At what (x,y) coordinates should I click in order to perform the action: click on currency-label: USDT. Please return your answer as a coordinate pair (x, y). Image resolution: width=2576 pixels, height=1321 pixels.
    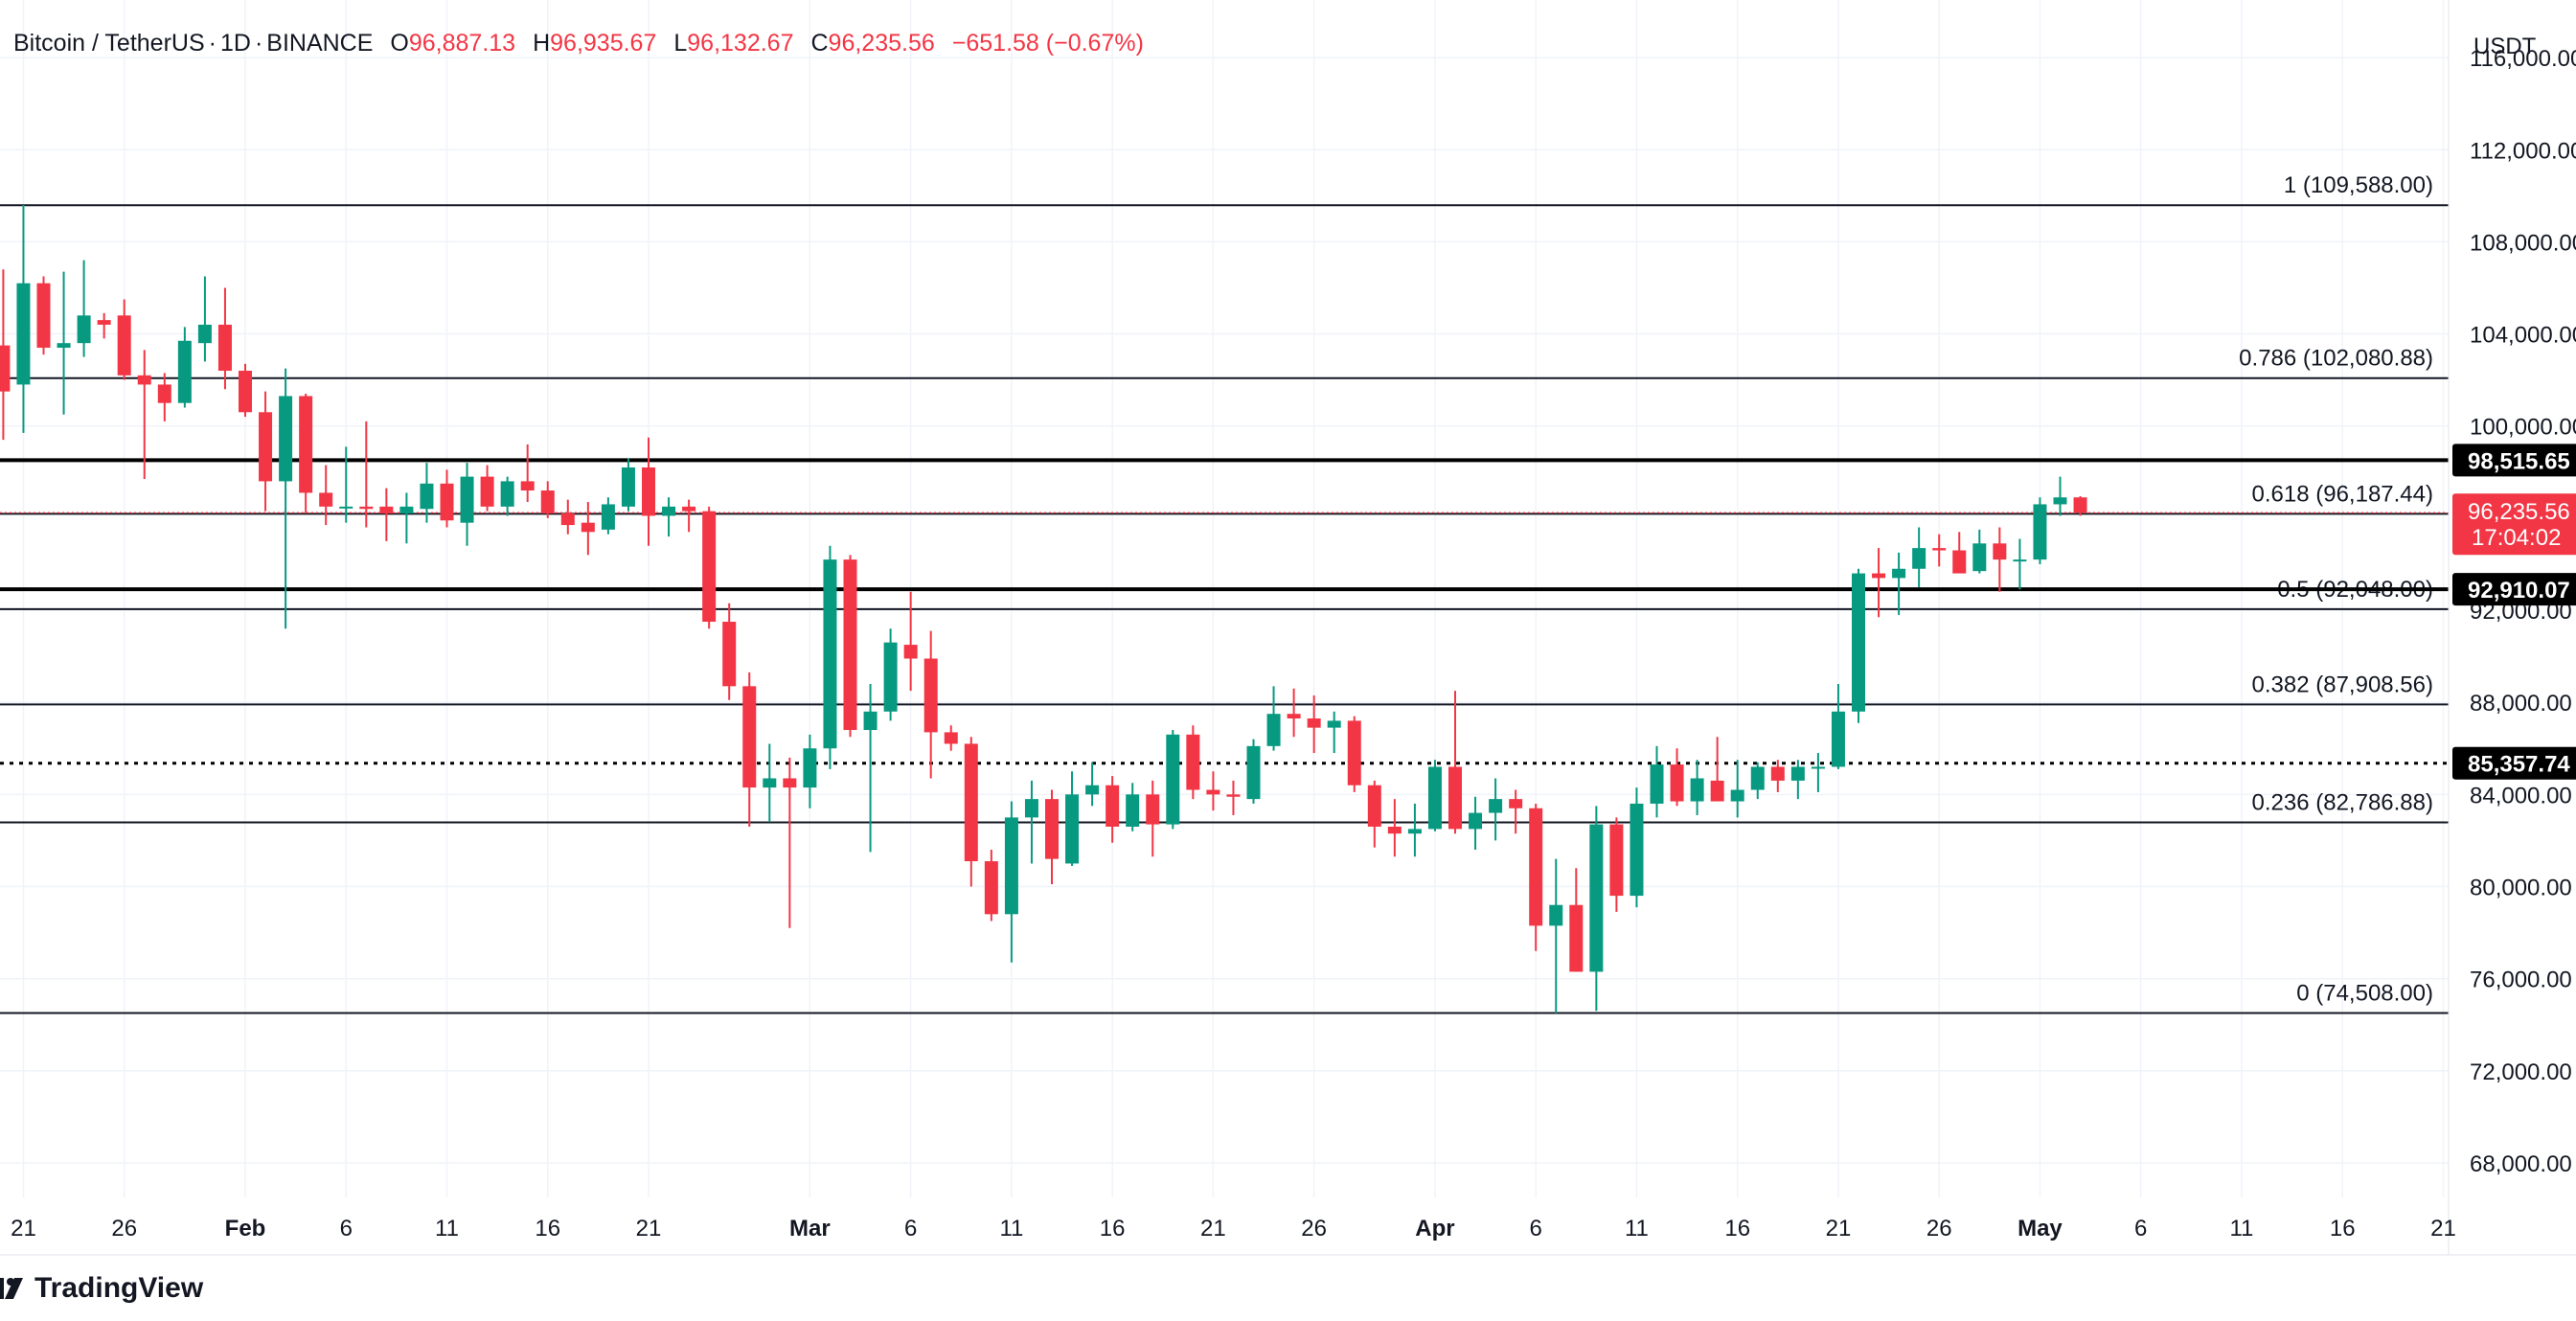
    Looking at the image, I should click on (2505, 46).